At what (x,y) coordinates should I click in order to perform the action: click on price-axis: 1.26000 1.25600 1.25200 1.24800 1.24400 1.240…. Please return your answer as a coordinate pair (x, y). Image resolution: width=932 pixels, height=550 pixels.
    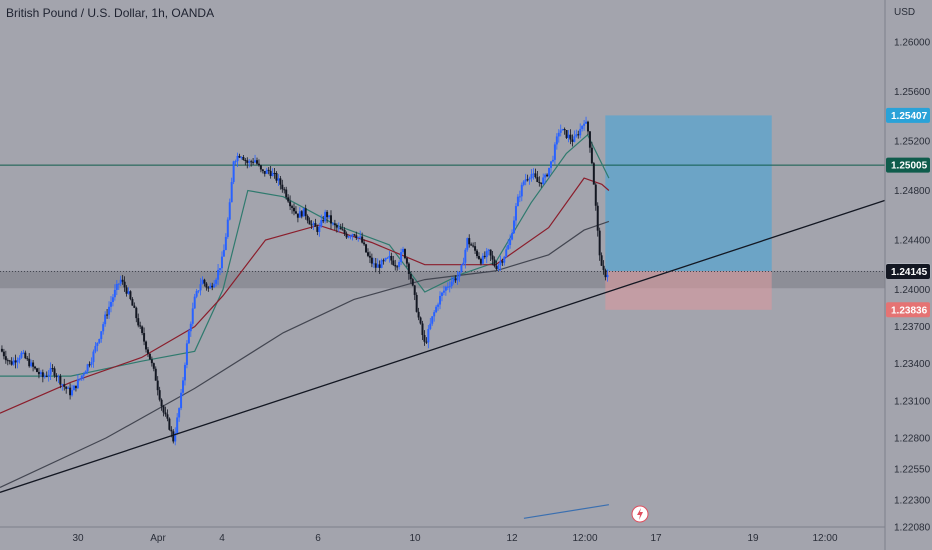
    Looking at the image, I should click on (912, 270).